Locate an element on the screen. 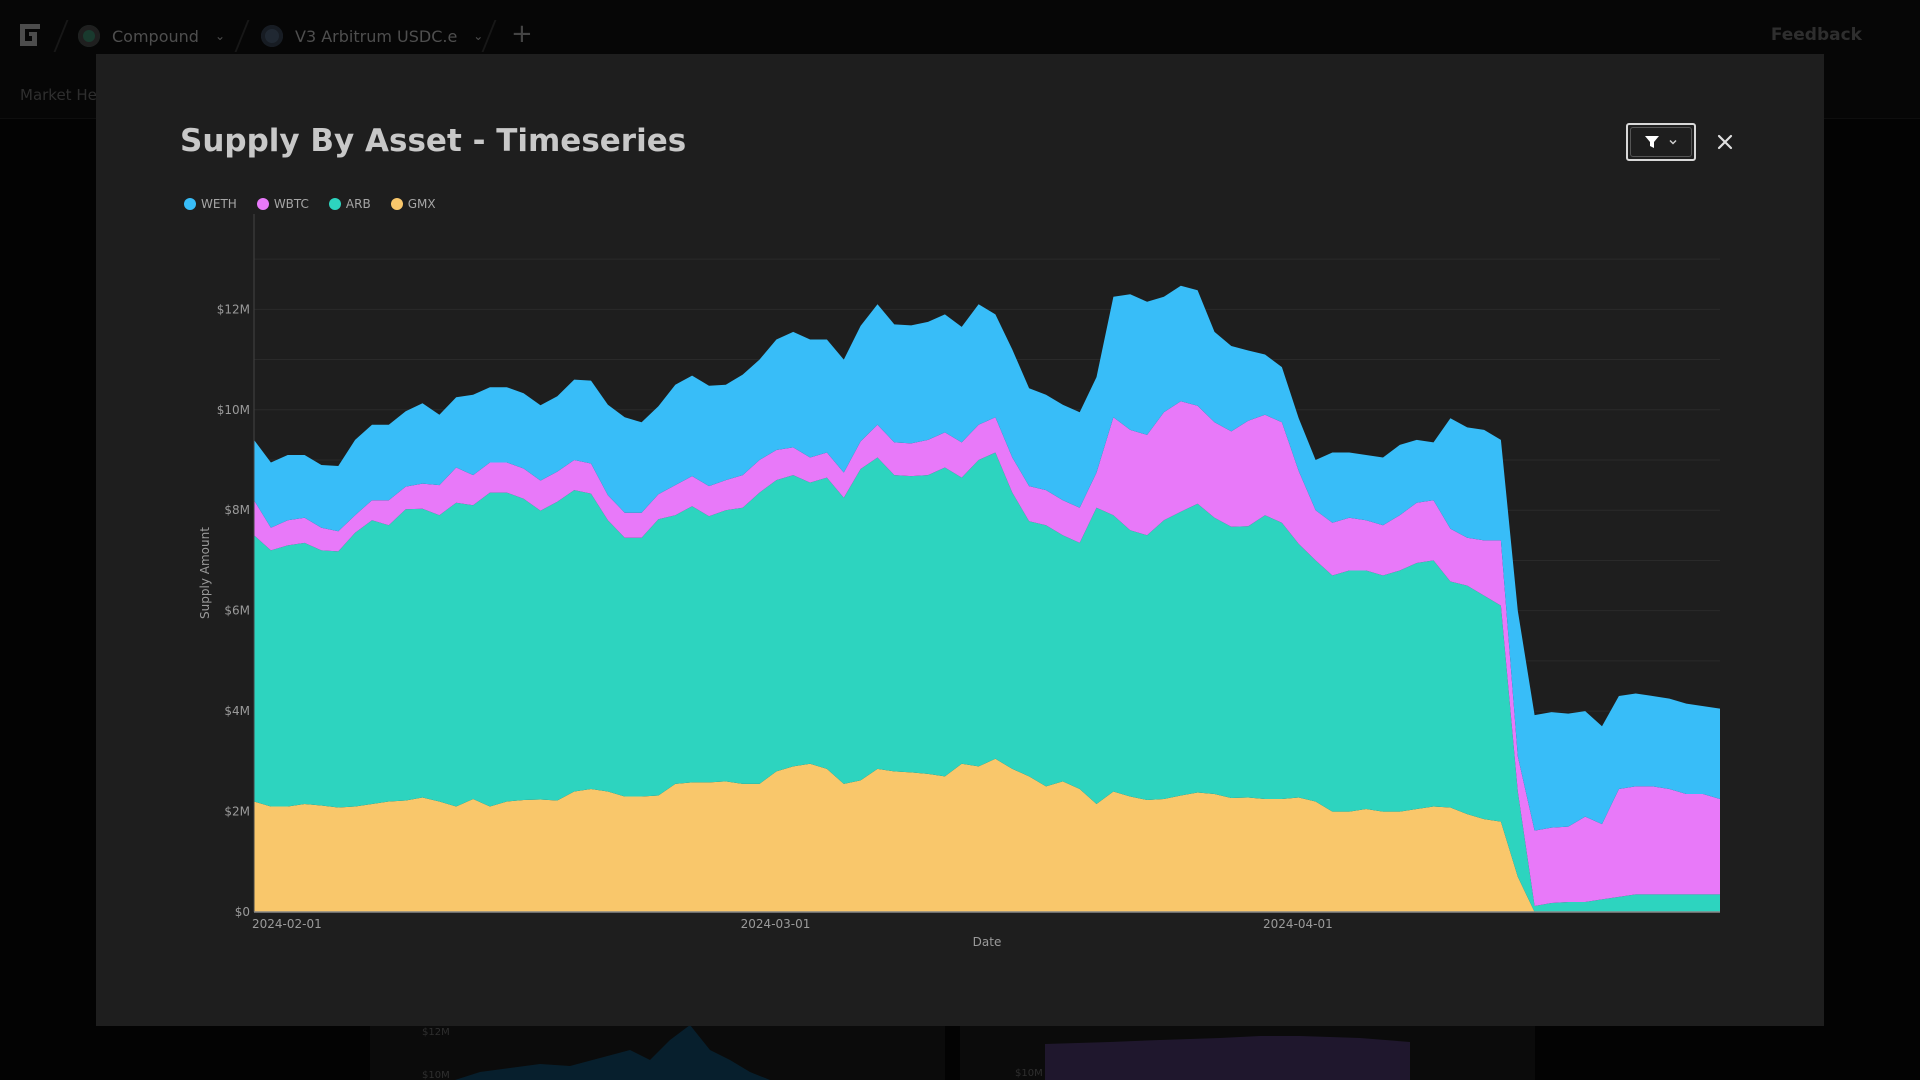  x-tick-label: 2024-04-01 is located at coordinates (1298, 924).